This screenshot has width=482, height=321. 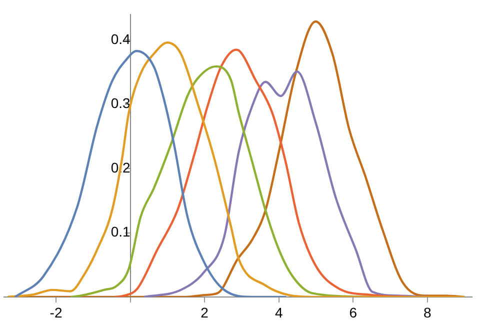 I want to click on x-tick-label: 2, so click(x=204, y=312).